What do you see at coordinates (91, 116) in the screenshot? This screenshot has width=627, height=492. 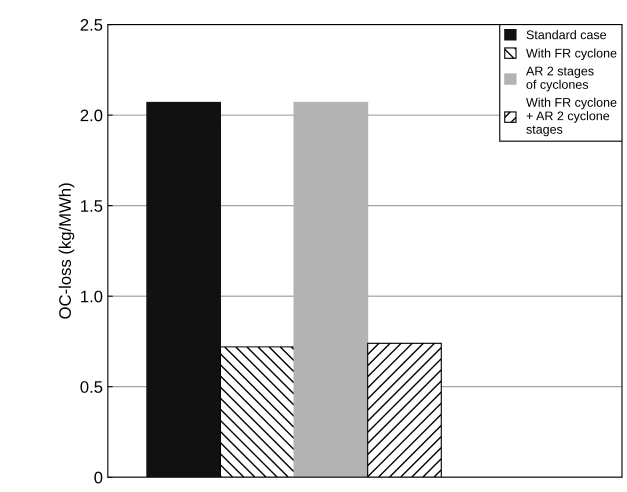 I see `y-tick-label: 2.0` at bounding box center [91, 116].